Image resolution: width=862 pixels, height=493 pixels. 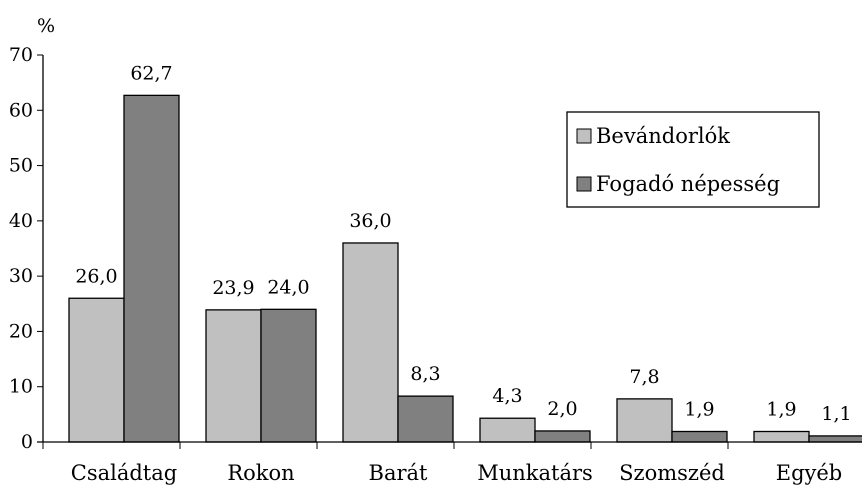 What do you see at coordinates (21, 387) in the screenshot?
I see `y-tick-label: 10` at bounding box center [21, 387].